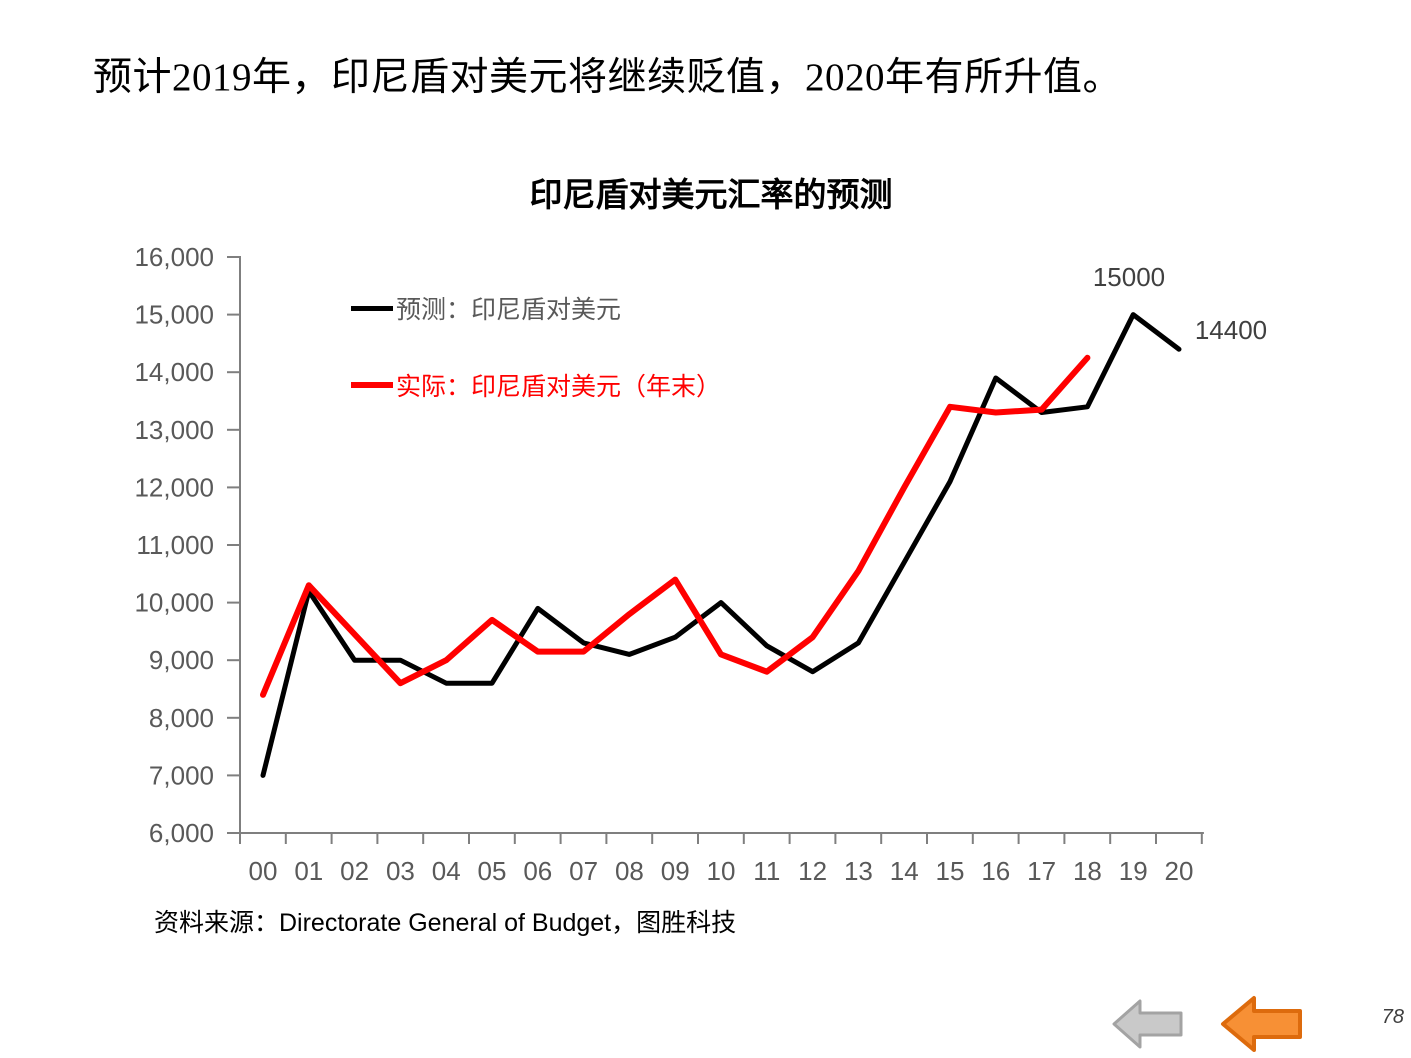 This screenshot has width=1411, height=1058. I want to click on legend-entry-actual: 实际：印尼盾对美元（年末）, so click(536, 385).